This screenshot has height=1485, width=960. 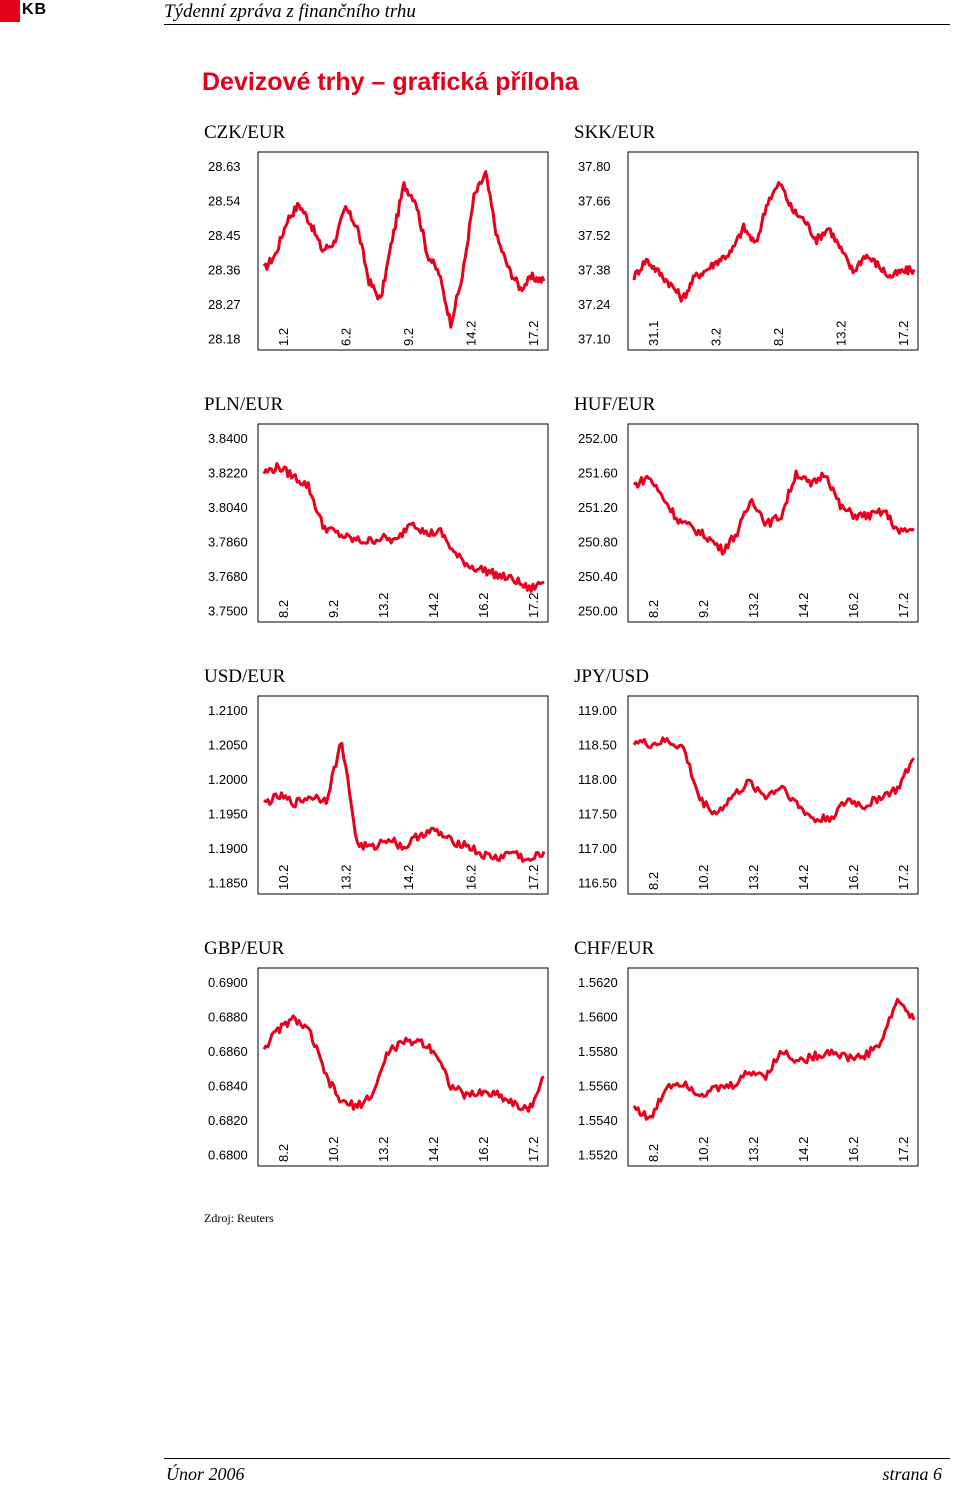 What do you see at coordinates (598, 1086) in the screenshot?
I see `y-tick-label: 1.5560` at bounding box center [598, 1086].